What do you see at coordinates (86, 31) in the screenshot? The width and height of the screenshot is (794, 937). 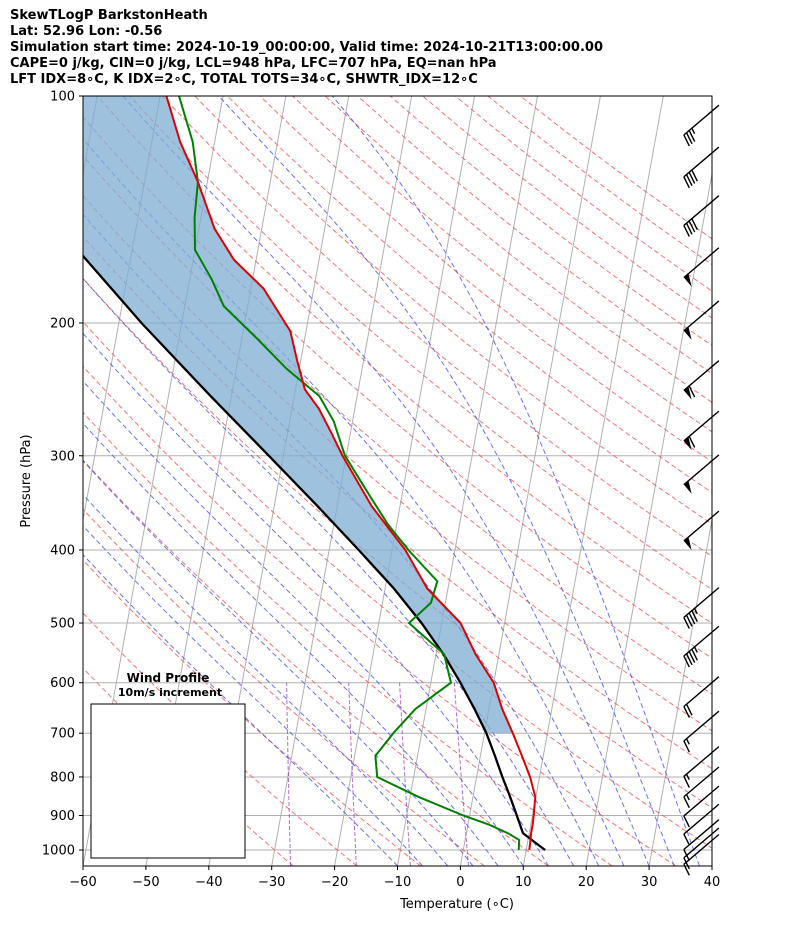 I see `location-line: Lat: 52.96 Lon: -0.56` at bounding box center [86, 31].